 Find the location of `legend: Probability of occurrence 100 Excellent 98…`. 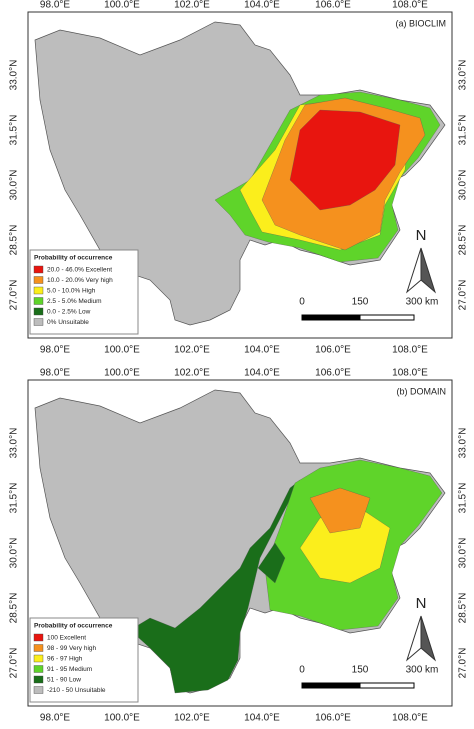

legend: Probability of occurrence 100 Excellent 98… is located at coordinates (84, 660).